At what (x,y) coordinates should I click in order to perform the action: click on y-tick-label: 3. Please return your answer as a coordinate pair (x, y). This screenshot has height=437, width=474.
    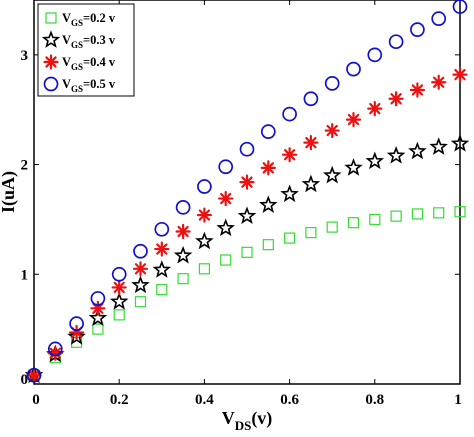
    Looking at the image, I should click on (25, 56).